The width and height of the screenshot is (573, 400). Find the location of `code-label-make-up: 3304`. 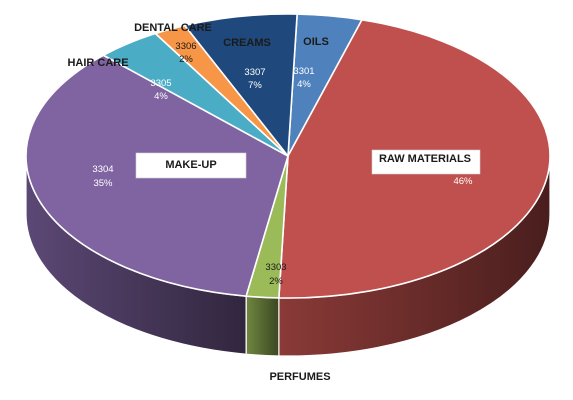

code-label-make-up: 3304 is located at coordinates (102, 169).